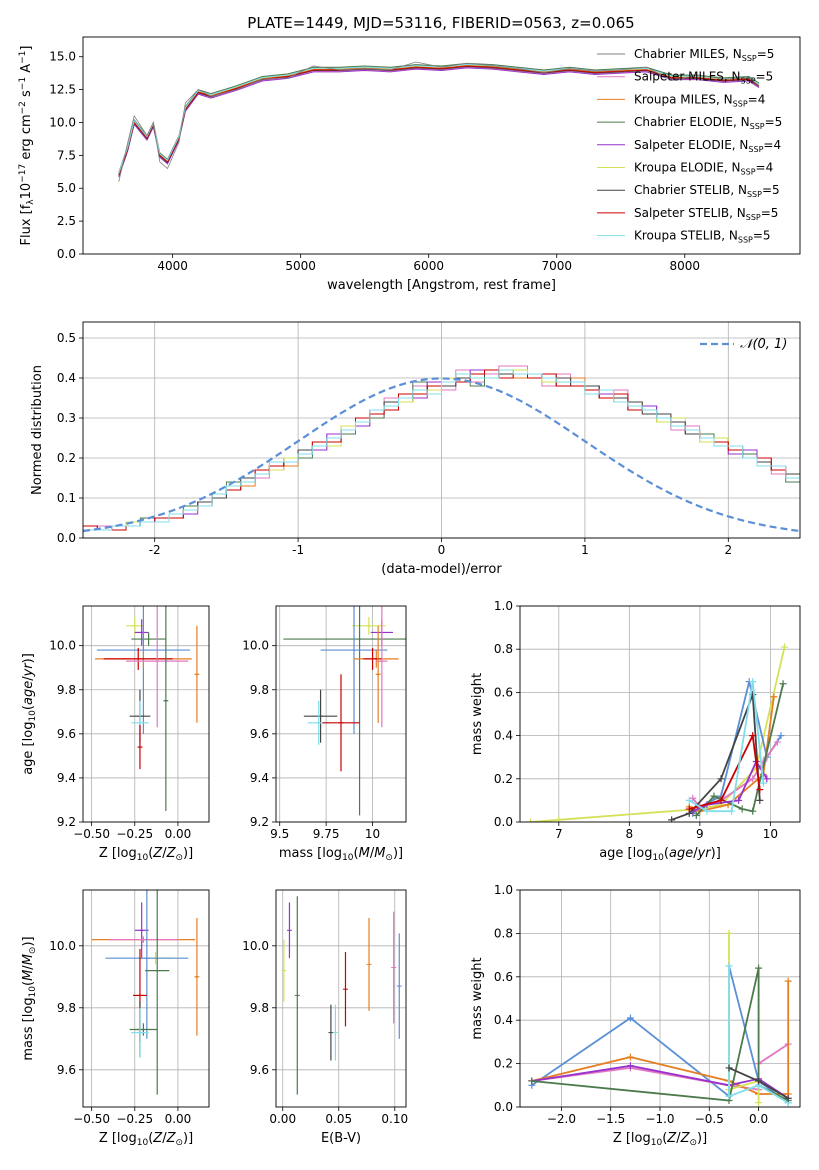  Describe the element at coordinates (341, 714) in the screenshot. I see `panel-frame` at that location.